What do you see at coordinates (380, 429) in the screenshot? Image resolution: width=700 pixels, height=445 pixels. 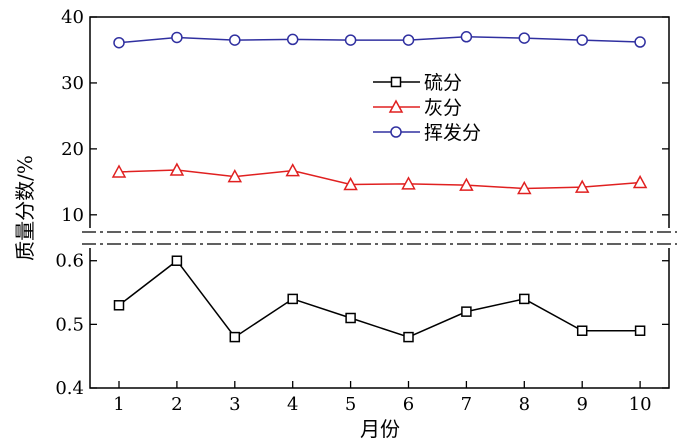 I see `x-axis-label: 月份` at bounding box center [380, 429].